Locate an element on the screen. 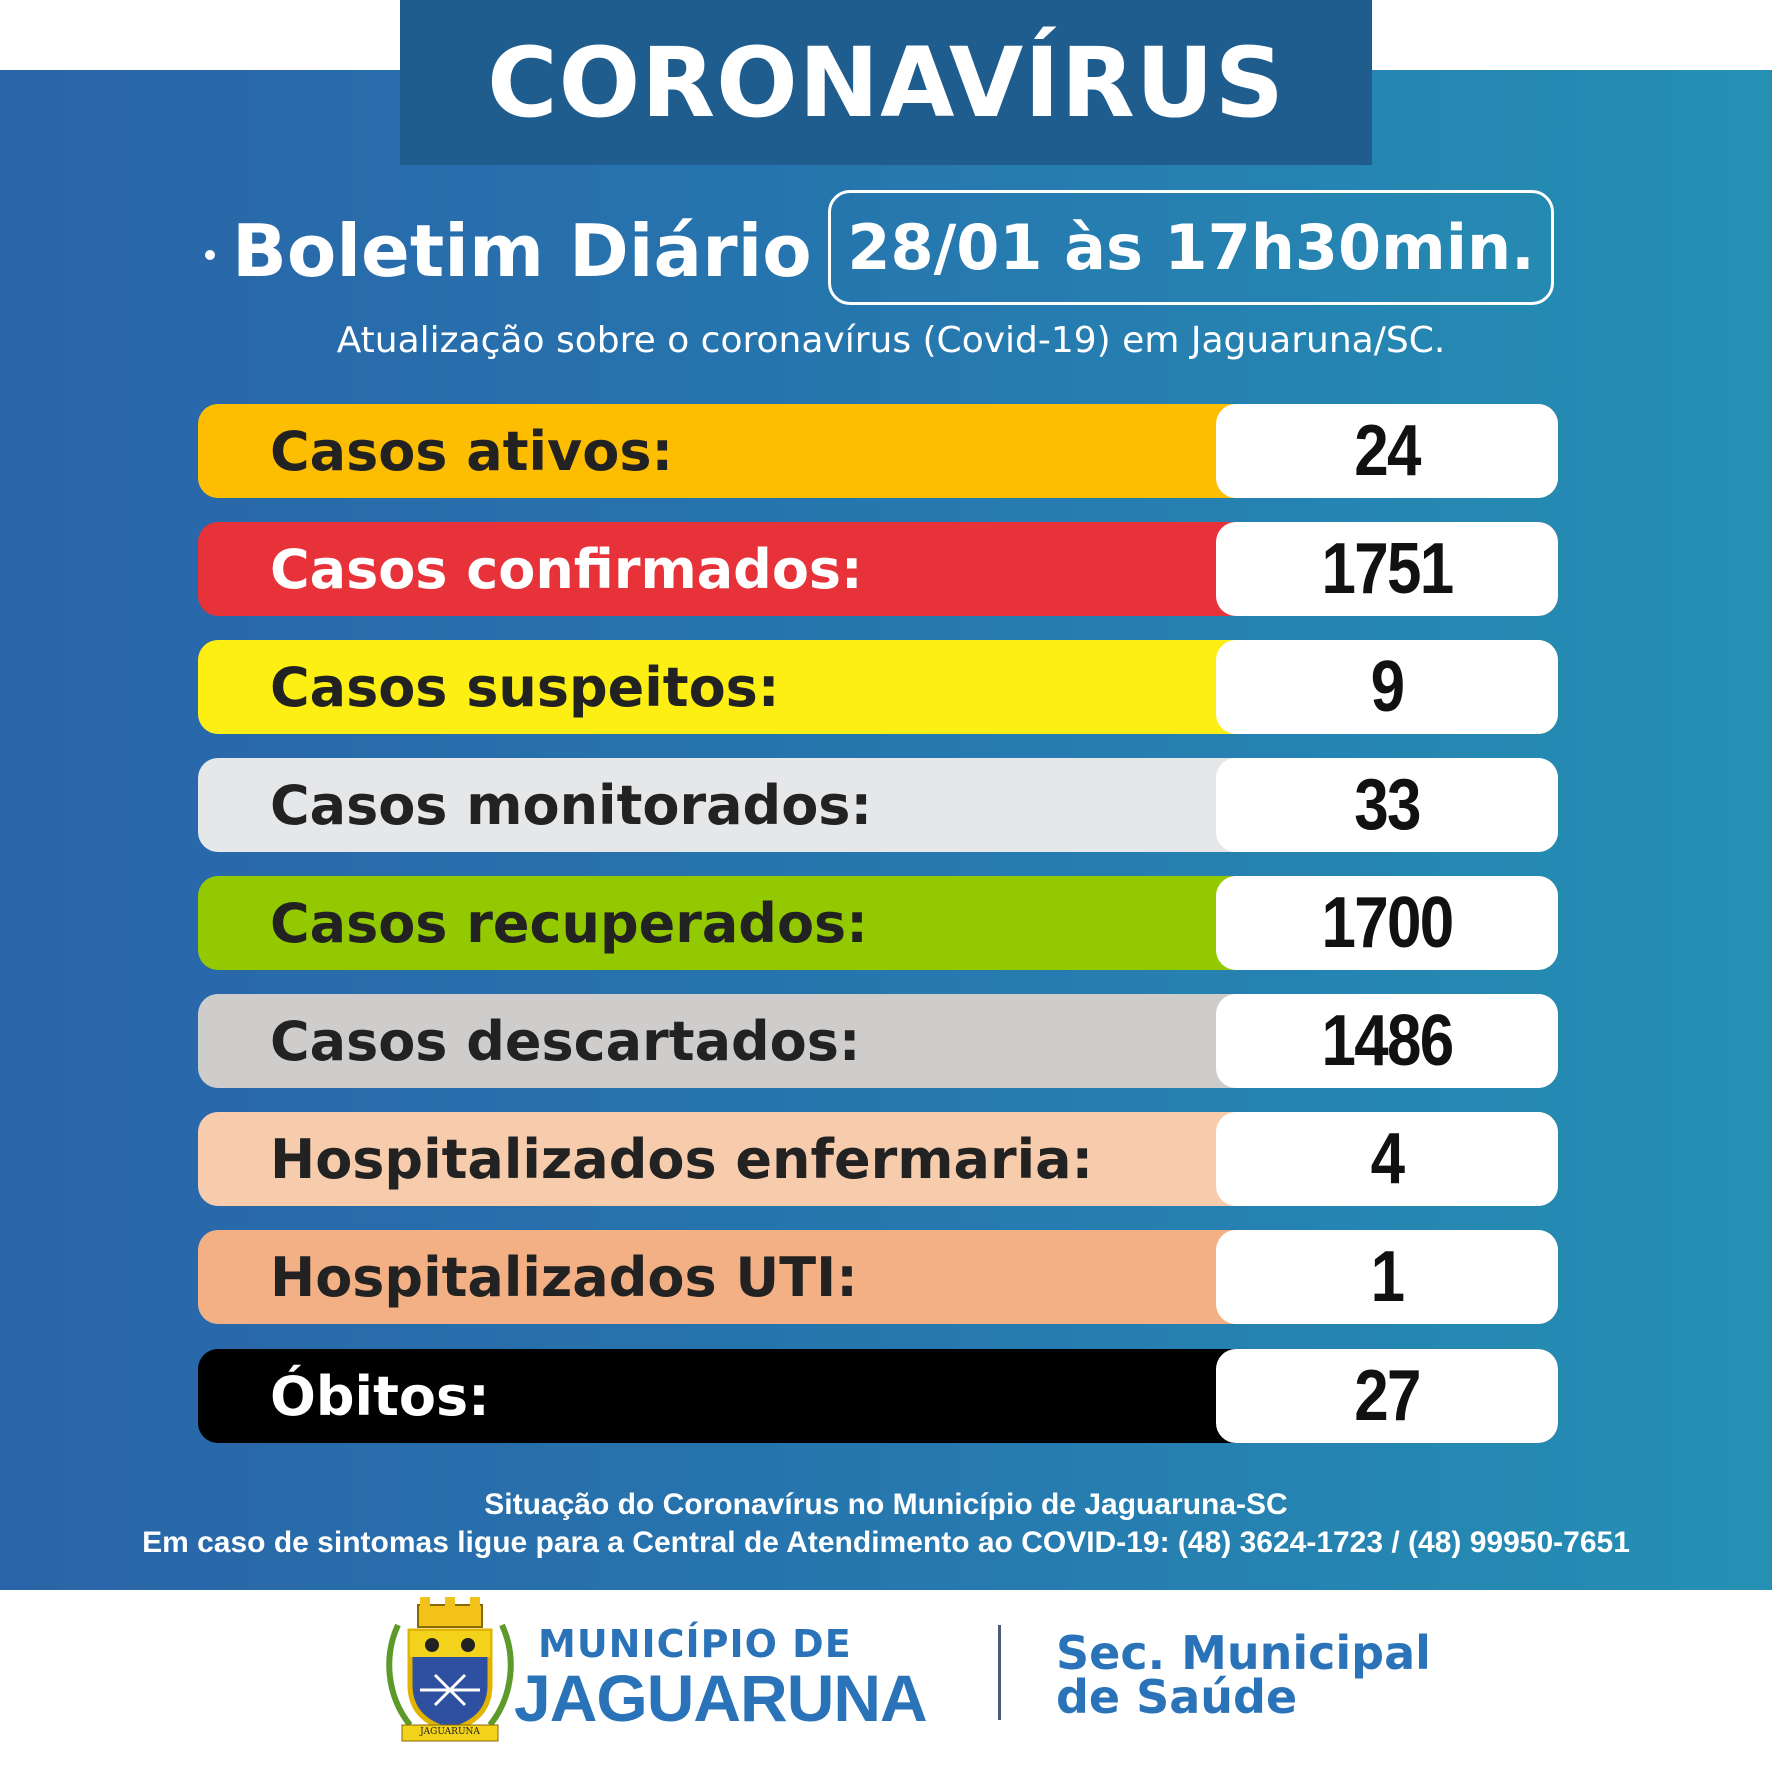 Image resolution: width=1772 pixels, height=1772 pixels. stat-value: 33 is located at coordinates (1387, 805).